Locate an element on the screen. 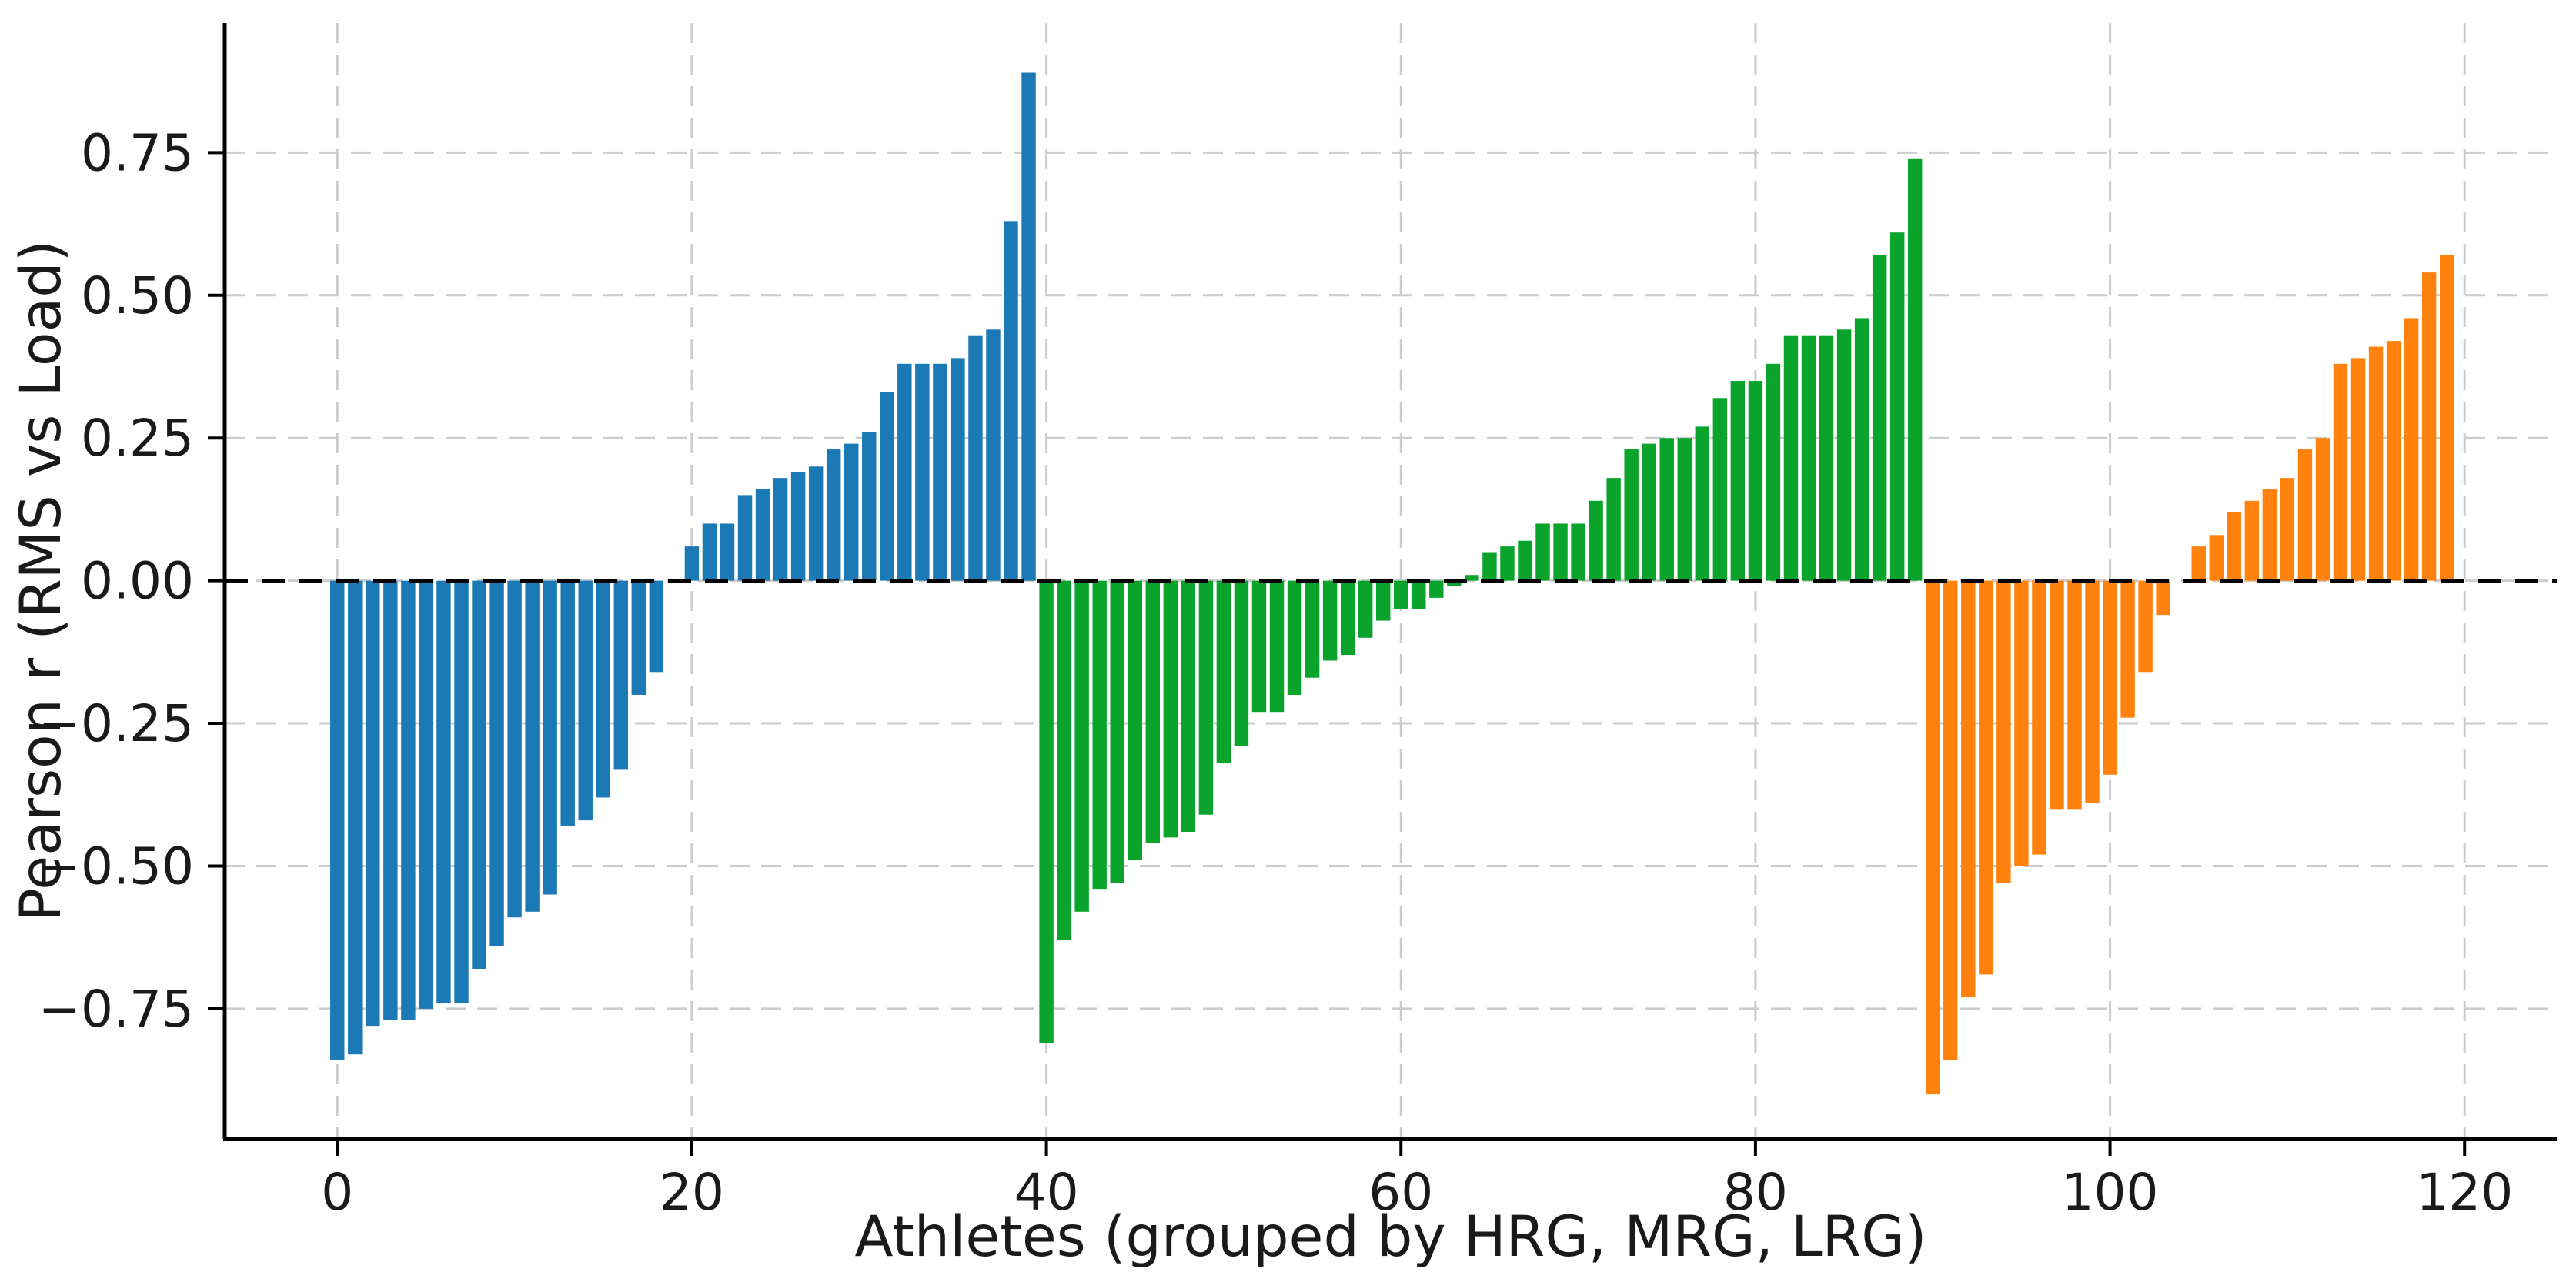  y-tick-label: 0.00 is located at coordinates (137, 581).